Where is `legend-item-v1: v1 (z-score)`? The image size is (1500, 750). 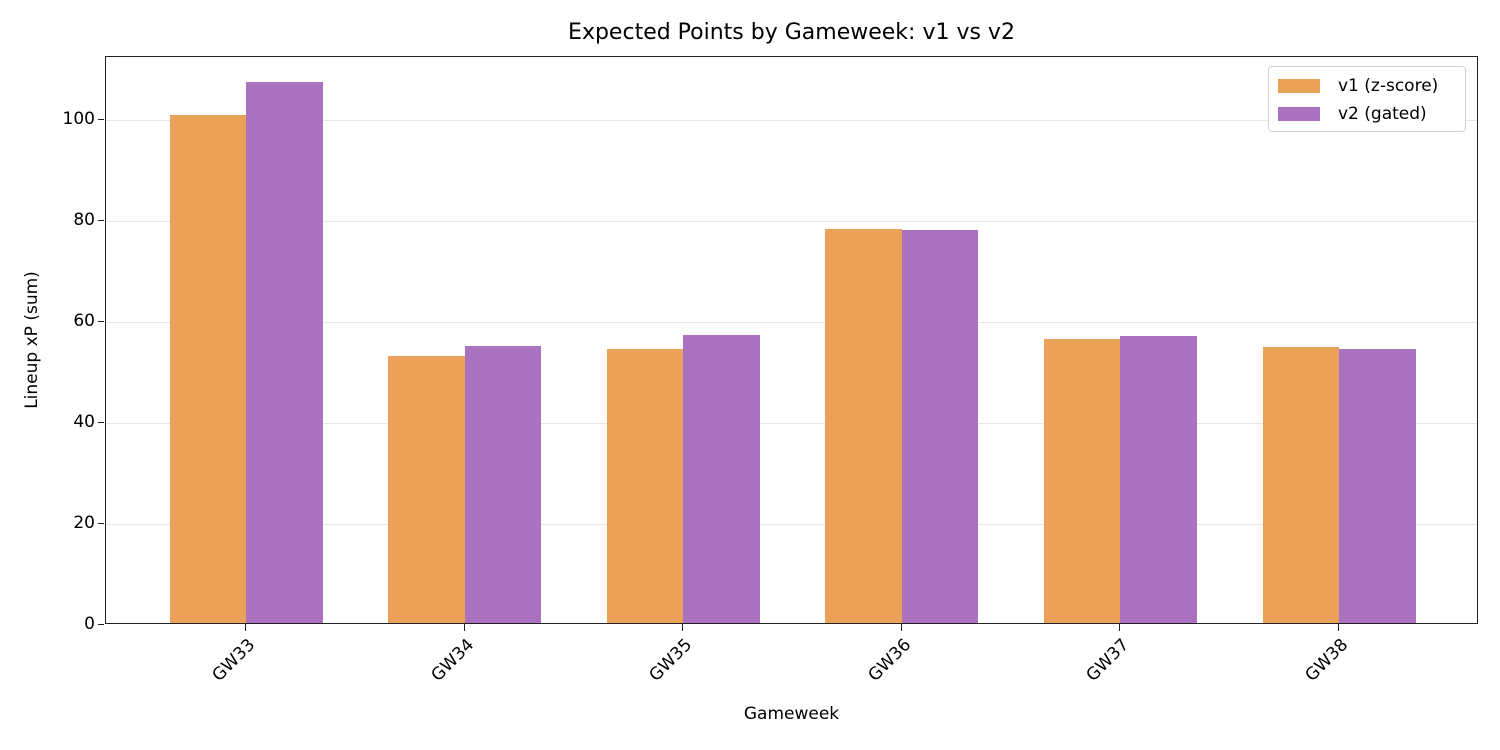 legend-item-v1: v1 (z-score) is located at coordinates (1358, 86).